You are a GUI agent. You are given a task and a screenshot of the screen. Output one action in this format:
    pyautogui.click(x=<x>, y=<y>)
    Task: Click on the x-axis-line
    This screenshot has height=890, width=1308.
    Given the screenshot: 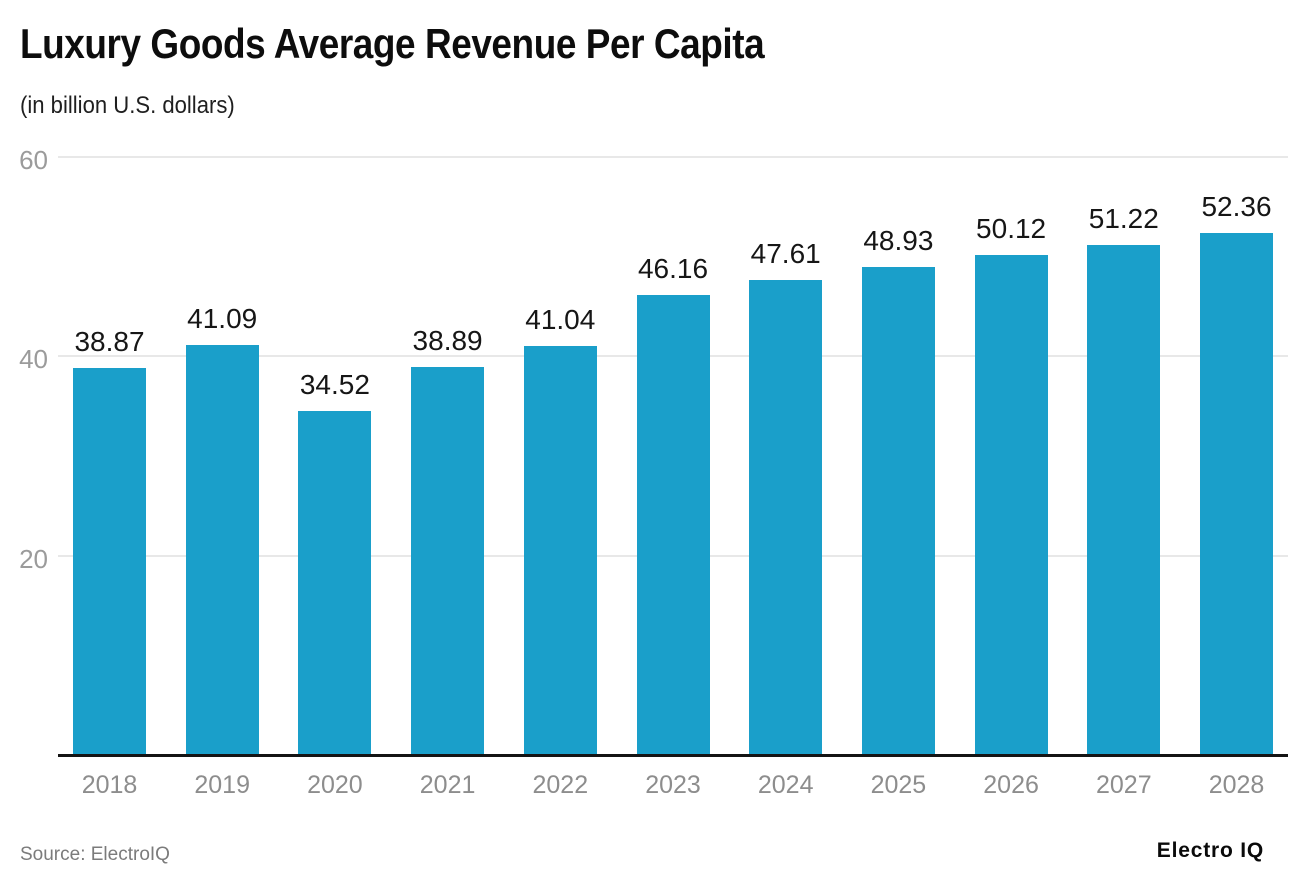 What is the action you would take?
    pyautogui.click(x=673, y=755)
    